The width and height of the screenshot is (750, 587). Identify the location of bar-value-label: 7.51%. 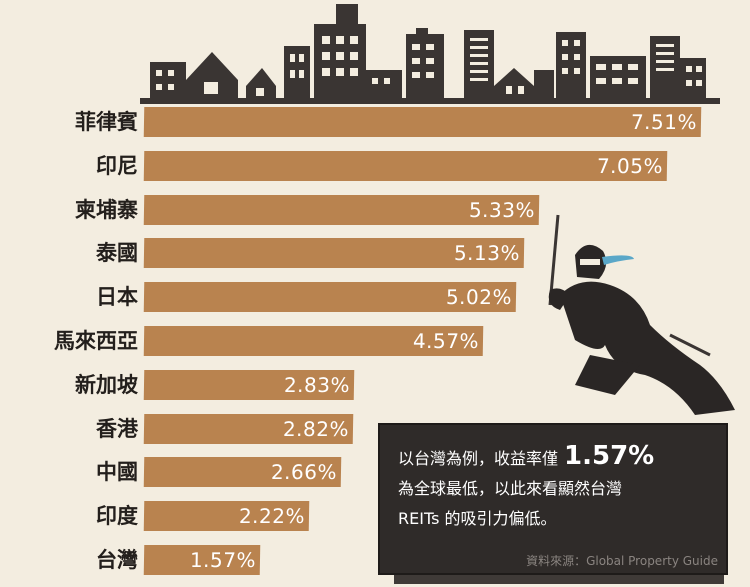
(664, 122).